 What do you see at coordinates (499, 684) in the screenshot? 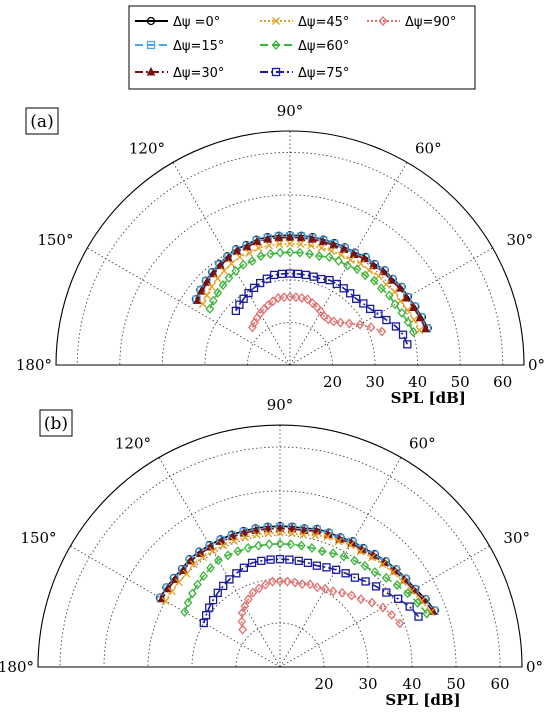
I see `radius-tick-label: 60` at bounding box center [499, 684].